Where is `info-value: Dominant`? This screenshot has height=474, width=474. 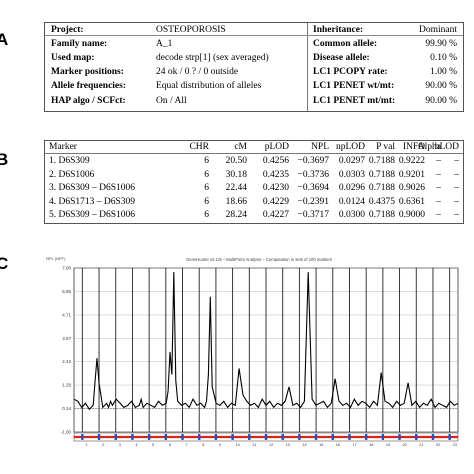
info-value: Dominant is located at coordinates (438, 30).